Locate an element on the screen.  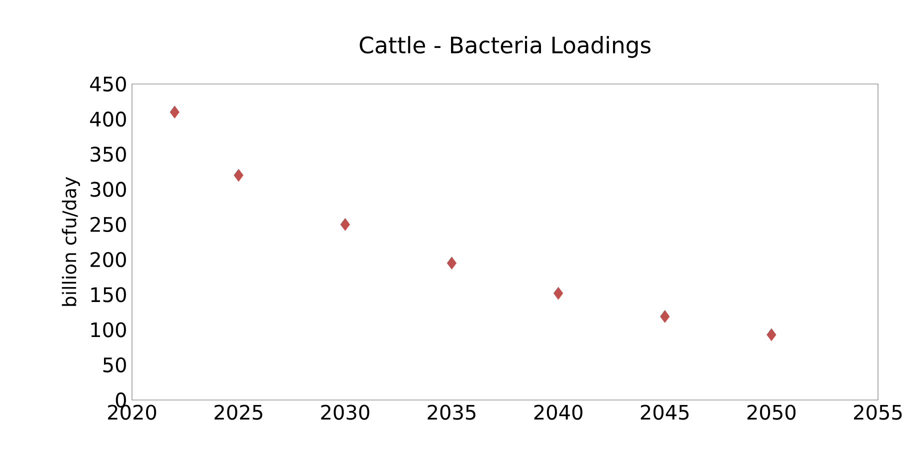
x-tick-label: 2050 is located at coordinates (771, 412).